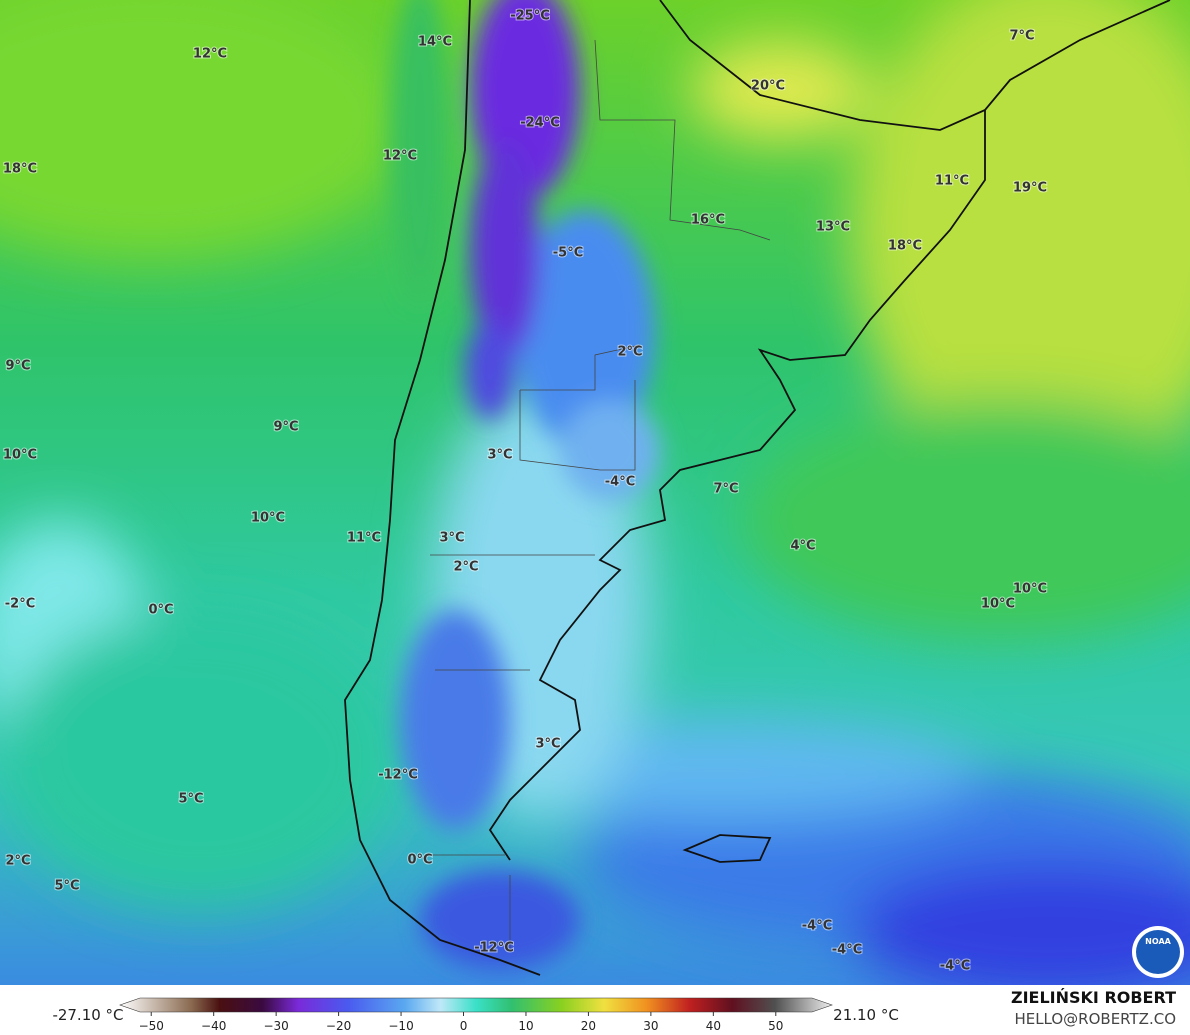 The image size is (1190, 1035). I want to click on temperature-label: -25°C, so click(530, 16).